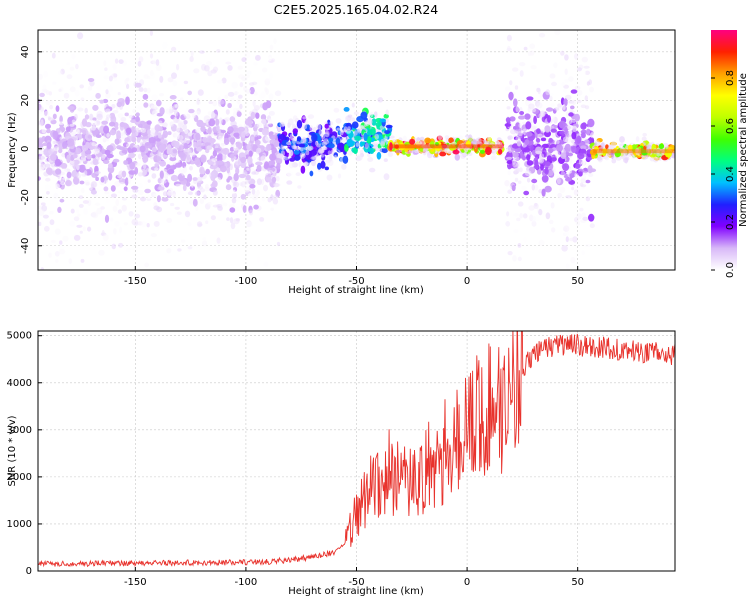  Describe the element at coordinates (446, 146) in the screenshot. I see `heatmap-ridge` at that location.